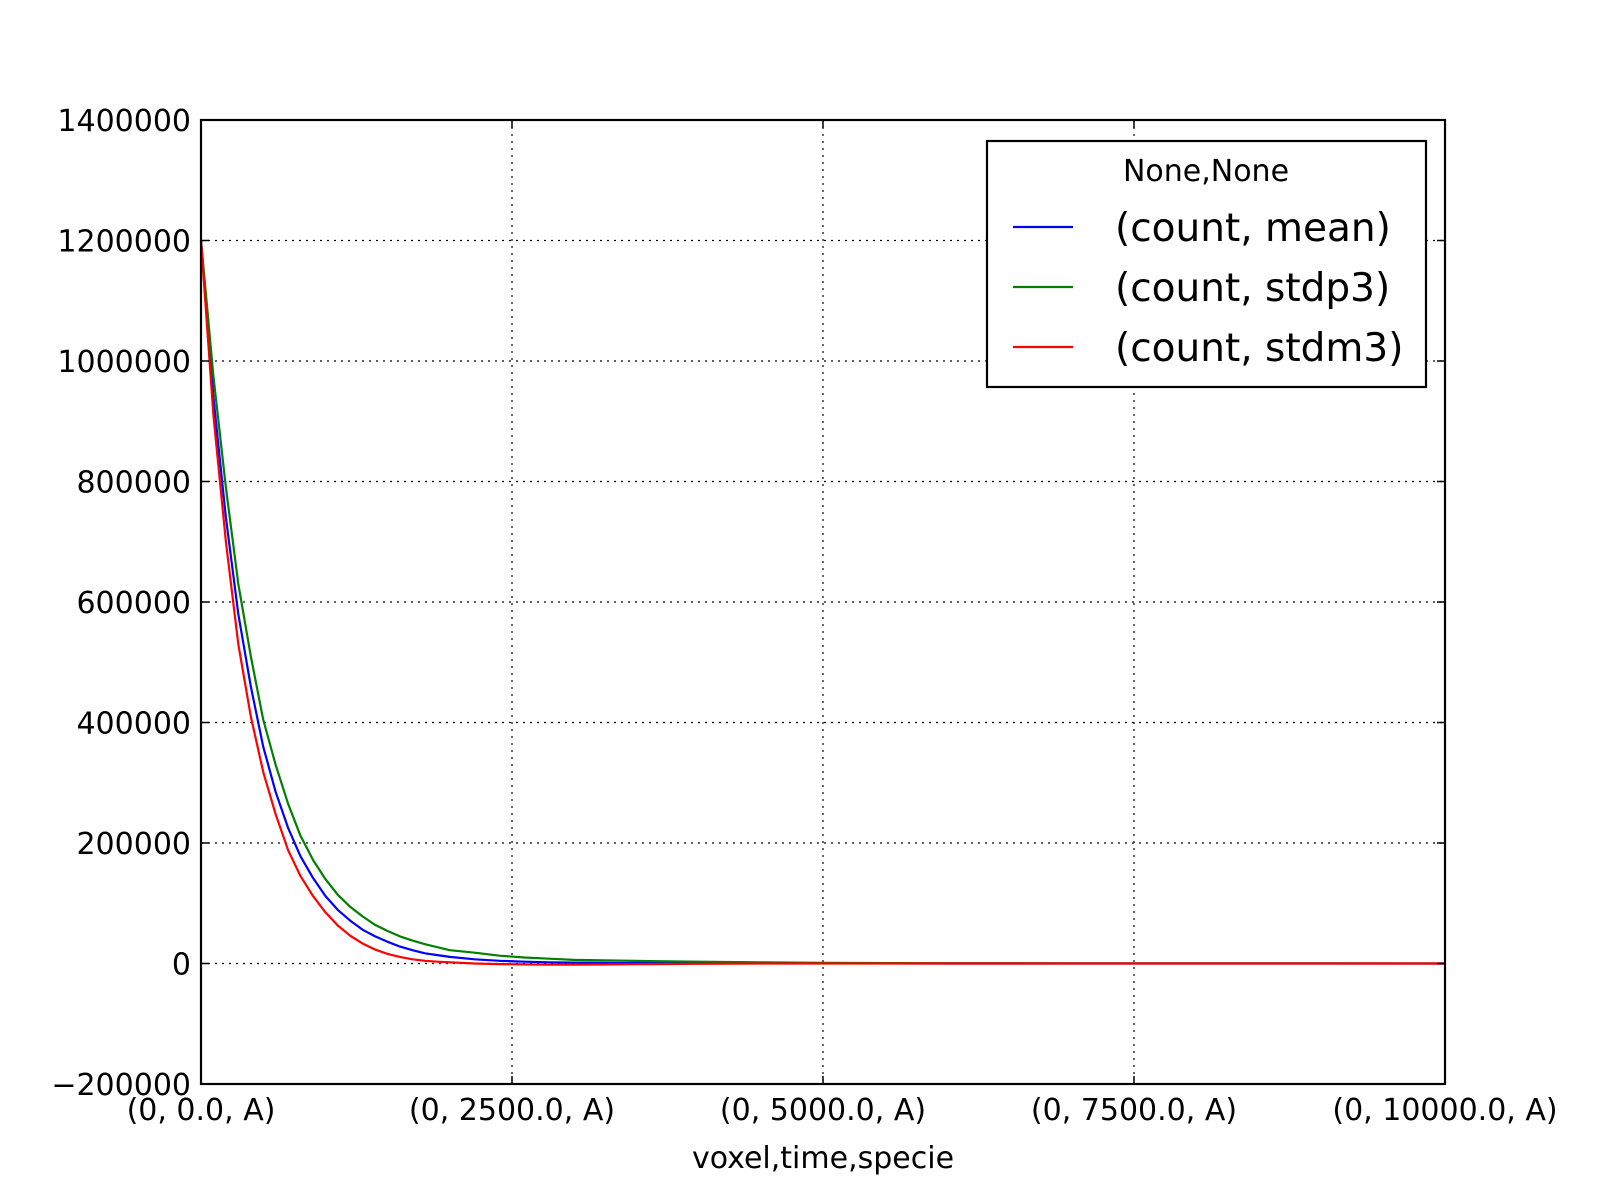  I want to click on legend-title: None,None, so click(1206, 171).